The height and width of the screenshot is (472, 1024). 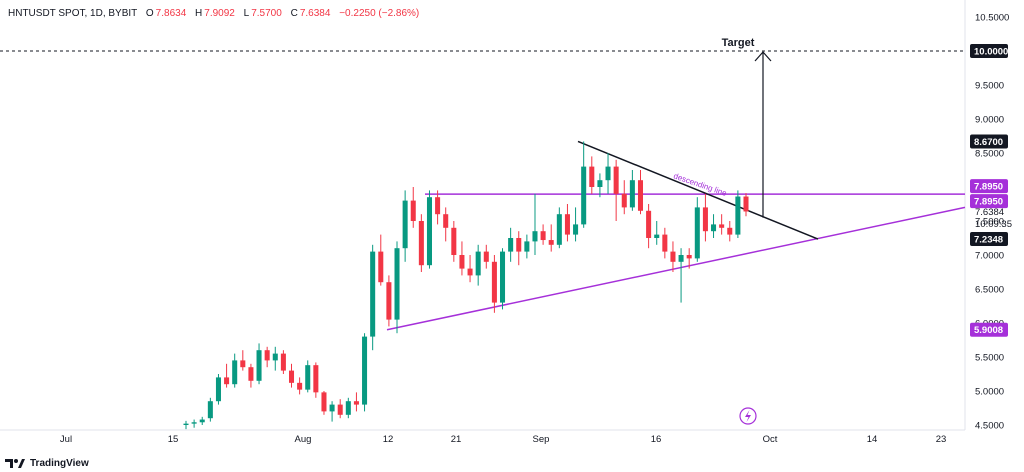 I want to click on price-label: 7.6384, so click(x=989, y=212).